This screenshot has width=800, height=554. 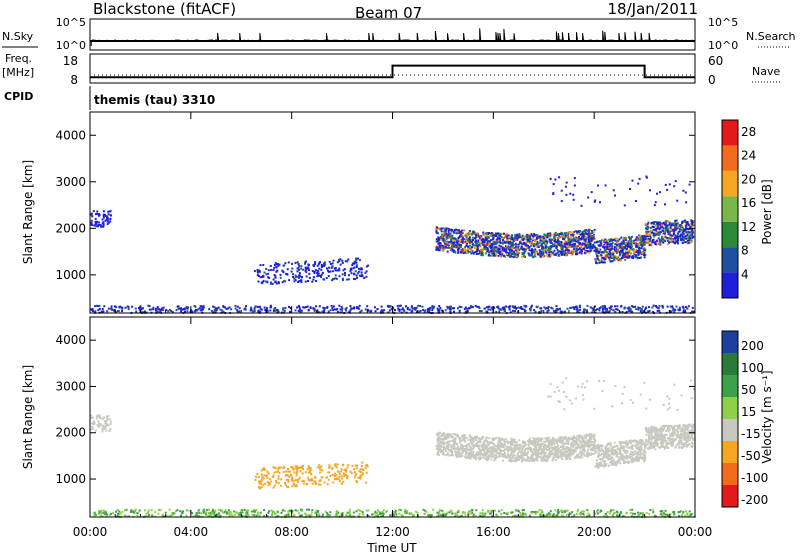 What do you see at coordinates (392, 37) in the screenshot?
I see `noise-series` at bounding box center [392, 37].